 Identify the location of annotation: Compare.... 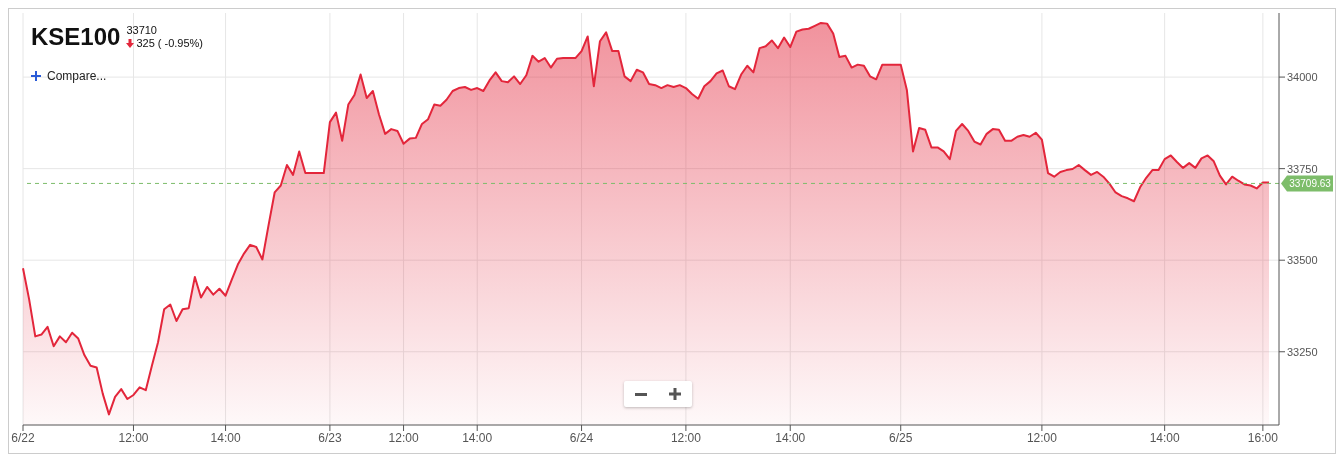
(77, 76).